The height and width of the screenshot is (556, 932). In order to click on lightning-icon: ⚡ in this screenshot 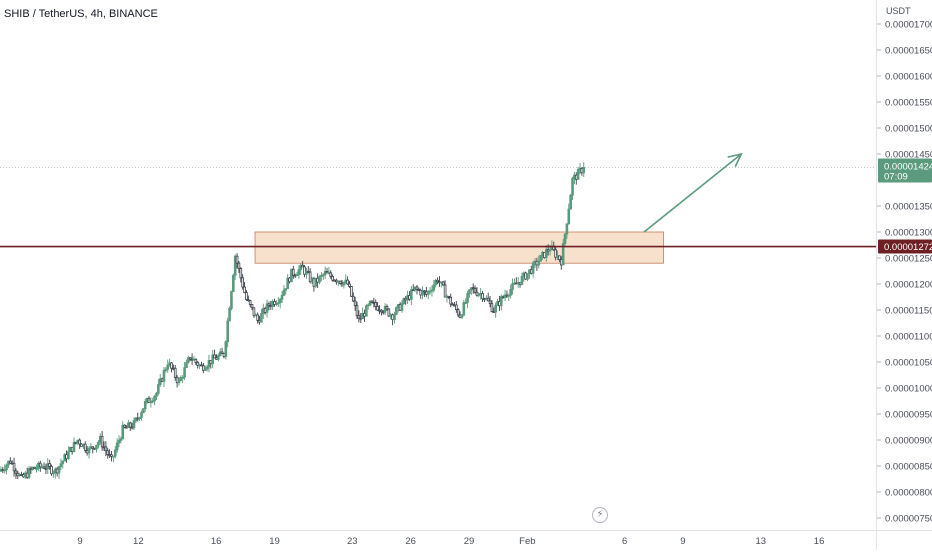, I will do `click(600, 515)`.